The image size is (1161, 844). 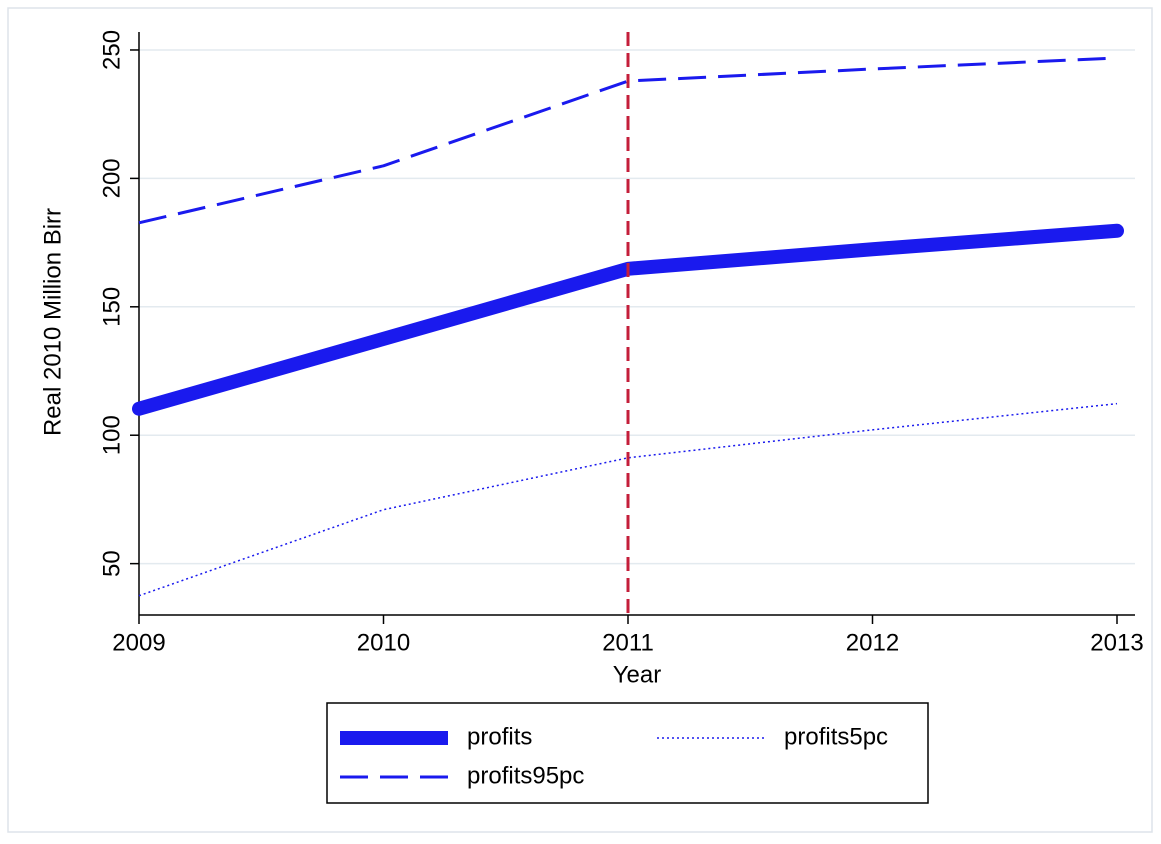 I want to click on x-tick-label: 2013, so click(x=1116, y=642).